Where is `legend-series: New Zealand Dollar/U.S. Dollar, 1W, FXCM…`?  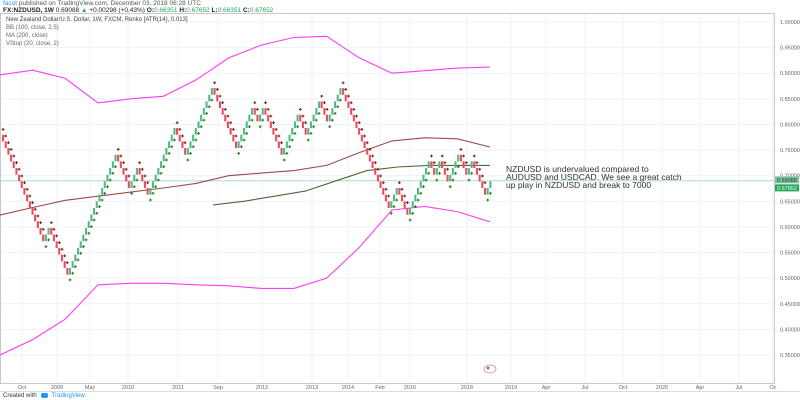
legend-series: New Zealand Dollar/U.S. Dollar, 1W, FXCM… is located at coordinates (97, 20).